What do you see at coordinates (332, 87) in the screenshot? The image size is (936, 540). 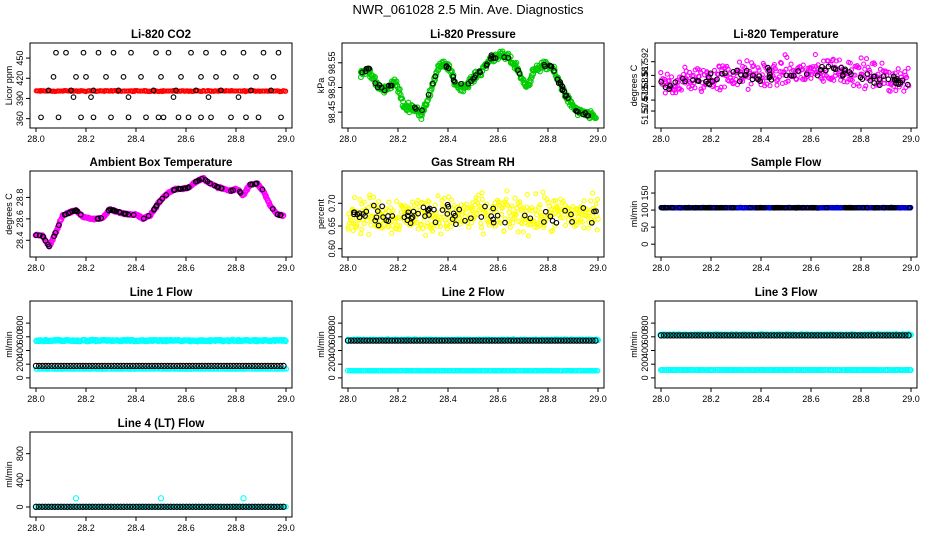 I see `y-tick-label: 98.50` at bounding box center [332, 87].